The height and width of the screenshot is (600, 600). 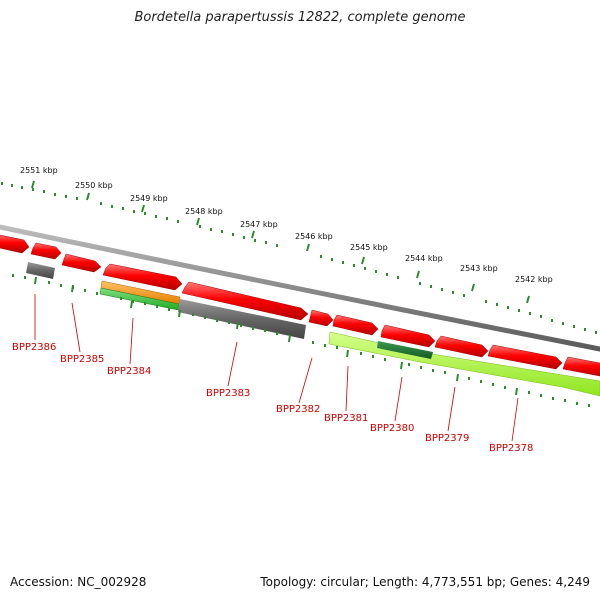 I want to click on gene-label: BPP2379, so click(x=447, y=438).